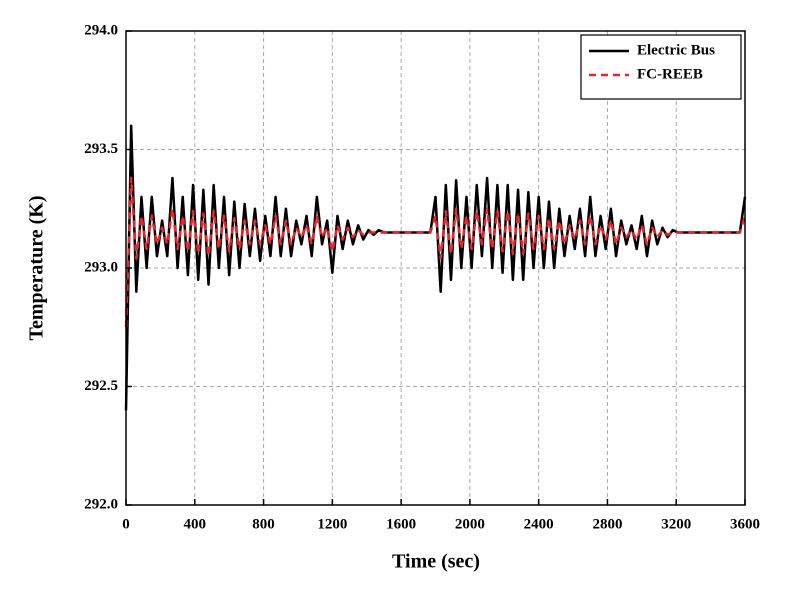 This screenshot has height=592, width=800. Describe the element at coordinates (101, 267) in the screenshot. I see `y-tick-label: 293.0` at that location.